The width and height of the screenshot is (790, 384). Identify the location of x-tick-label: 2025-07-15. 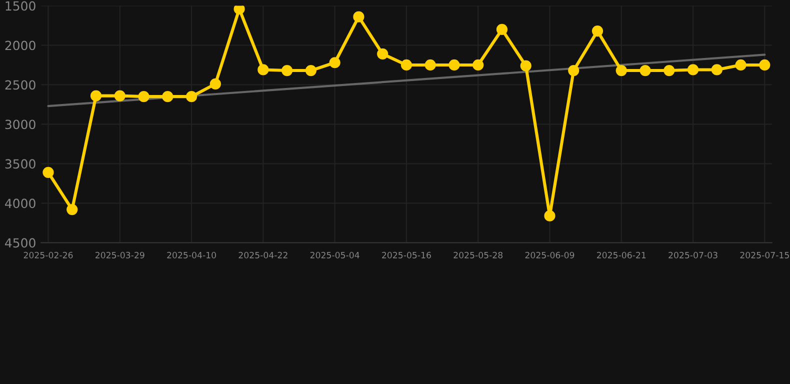
(764, 255).